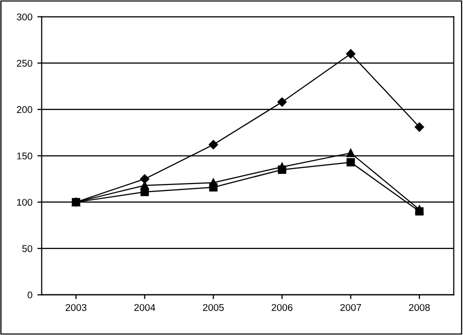 Image resolution: width=463 pixels, height=335 pixels. Describe the element at coordinates (24, 202) in the screenshot. I see `y-tick-label: 100` at that location.